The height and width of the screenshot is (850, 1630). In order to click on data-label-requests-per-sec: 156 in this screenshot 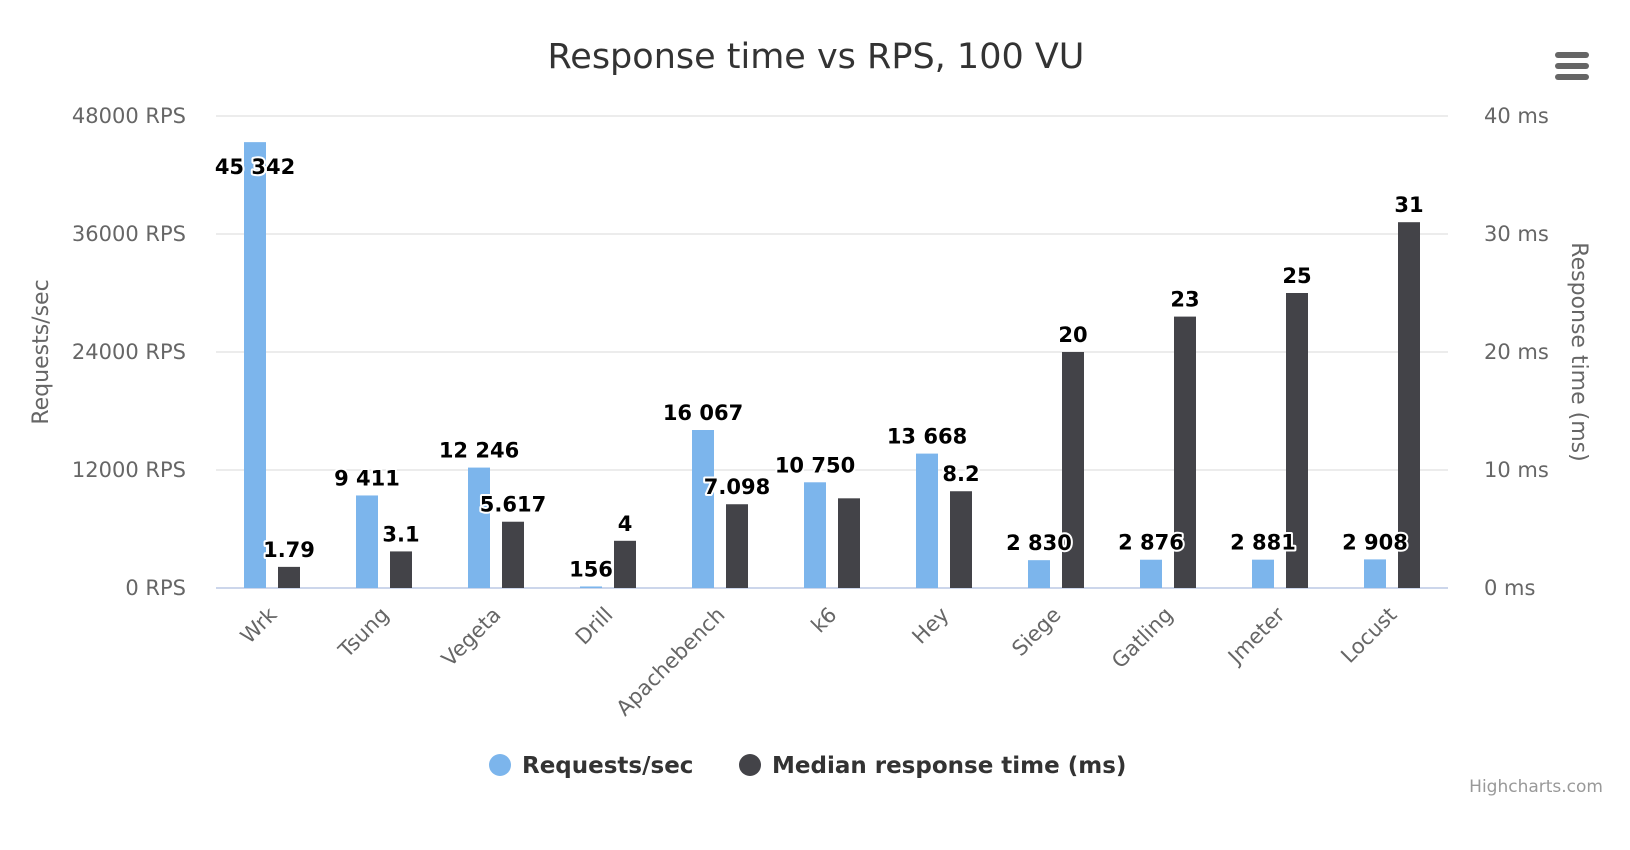, I will do `click(591, 569)`.